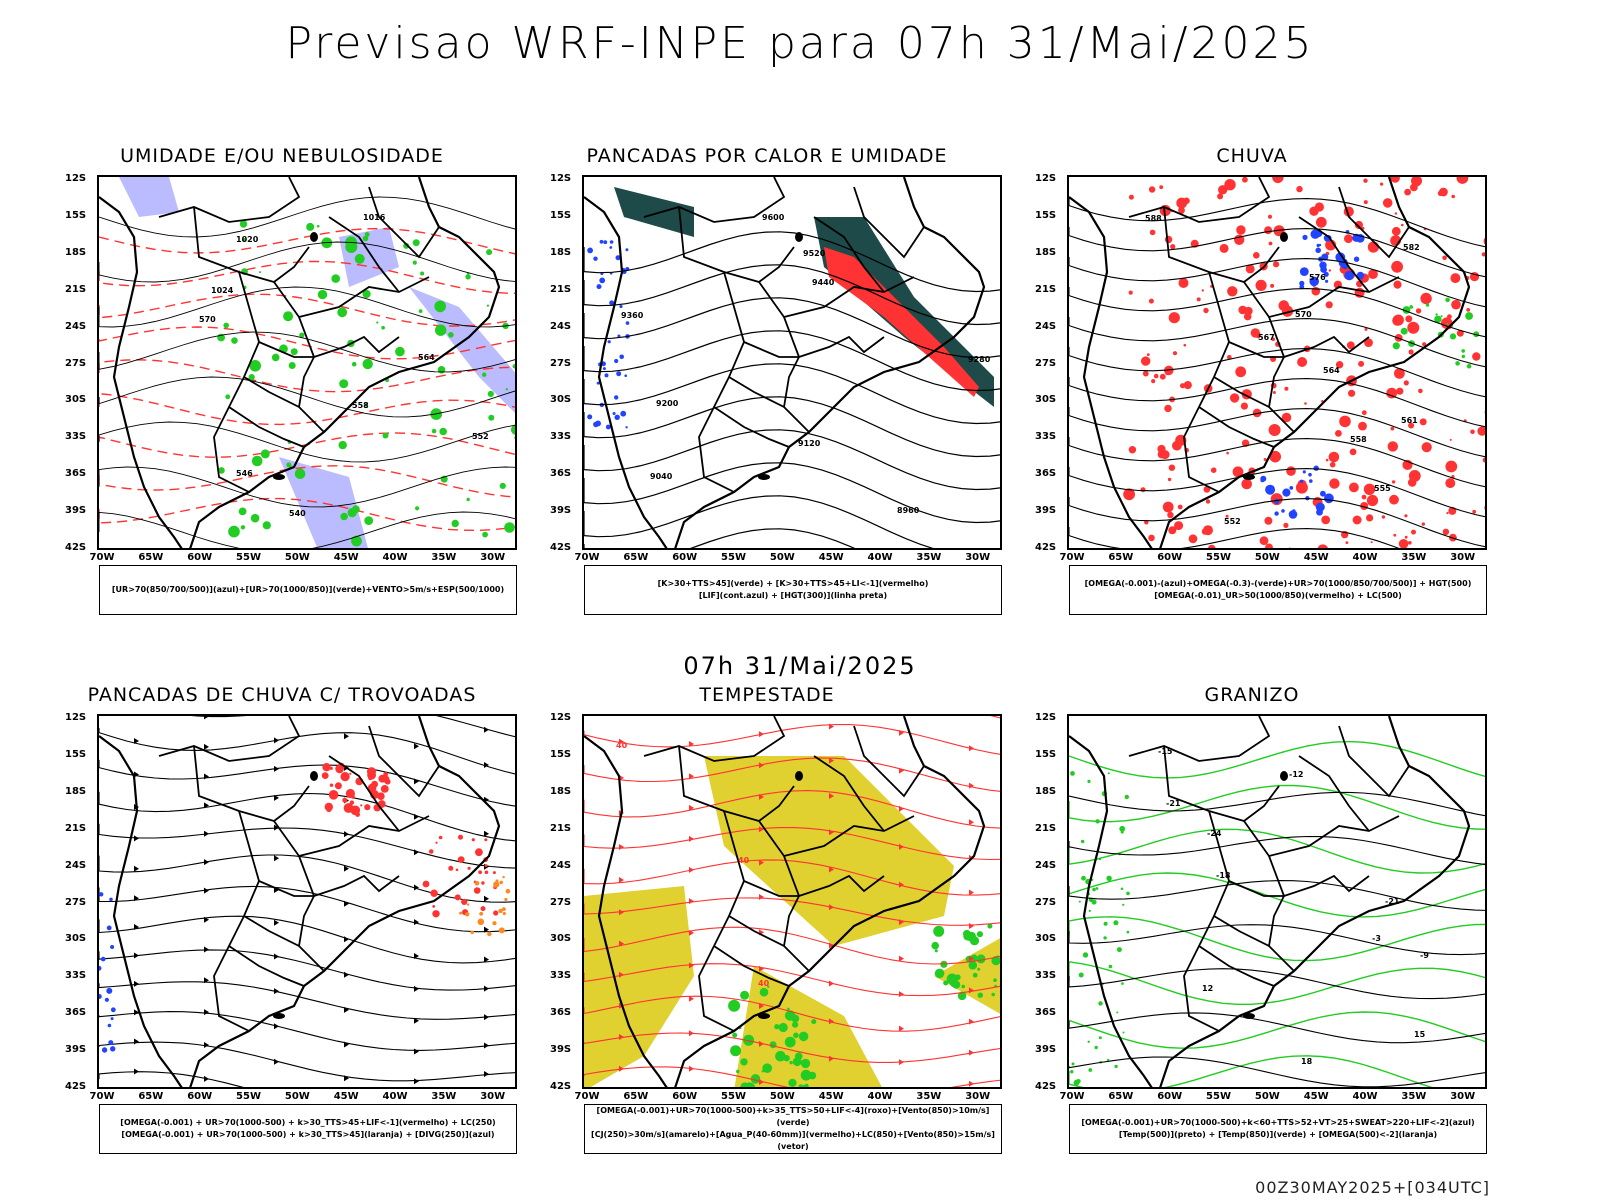  I want to click on latitude-label: 30S, so click(561, 400).